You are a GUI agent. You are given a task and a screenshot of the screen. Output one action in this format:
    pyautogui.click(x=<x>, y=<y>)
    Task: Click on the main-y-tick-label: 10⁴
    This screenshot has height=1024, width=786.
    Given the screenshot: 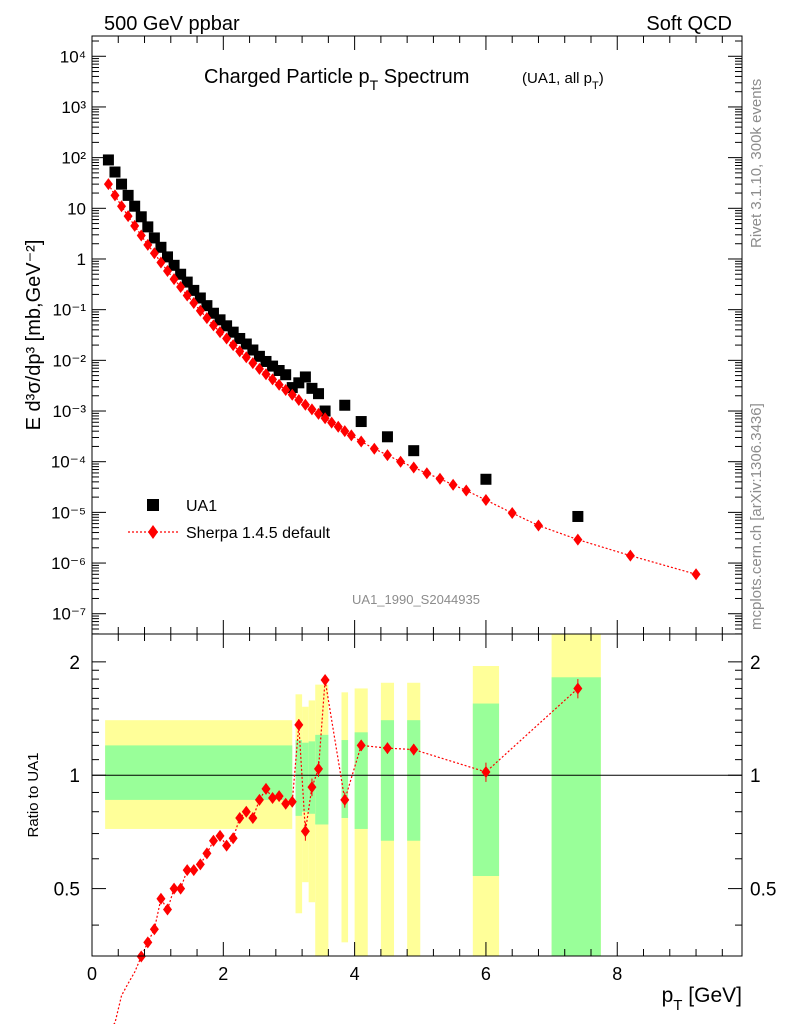 What is the action you would take?
    pyautogui.click(x=73, y=56)
    